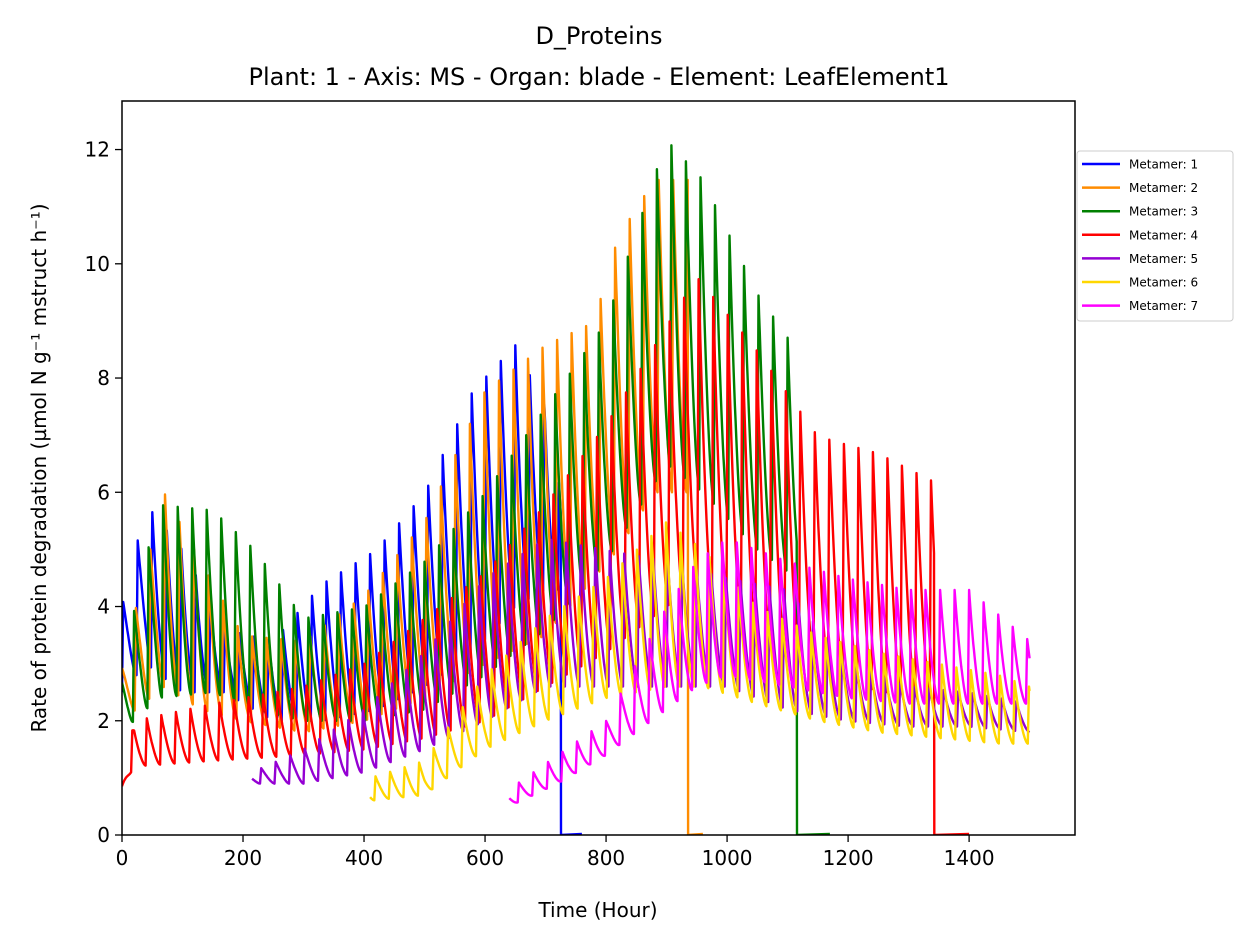 This screenshot has width=1252, height=943. I want to click on x-tick-label: 600, so click(485, 858).